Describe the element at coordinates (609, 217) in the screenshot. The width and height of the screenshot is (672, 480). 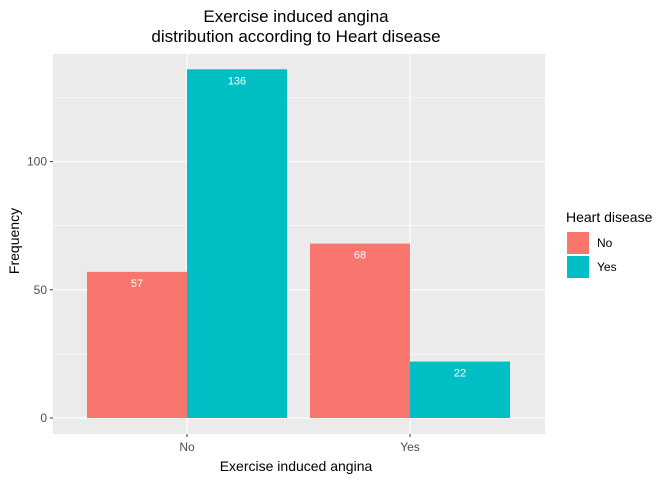
I see `legend-title: Heart disease` at that location.